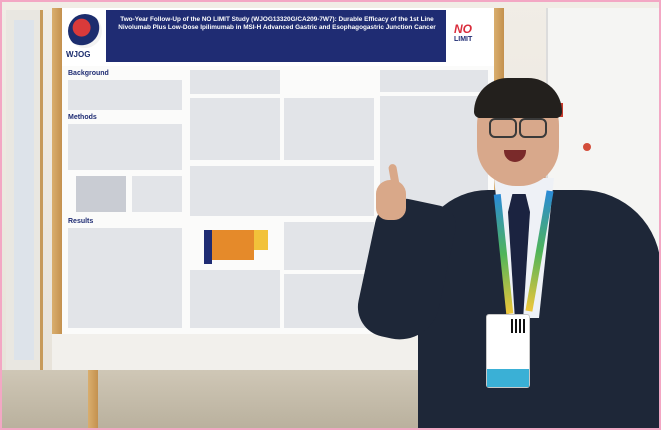  I want to click on conclusion-text, so click(434, 81).